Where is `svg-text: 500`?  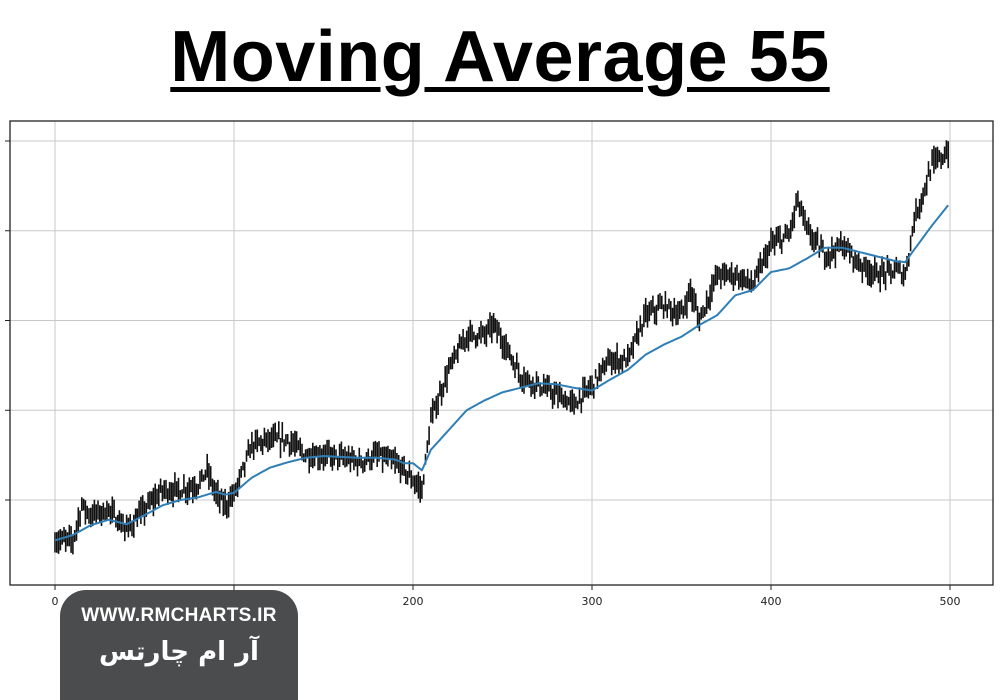
svg-text: 500 is located at coordinates (950, 601).